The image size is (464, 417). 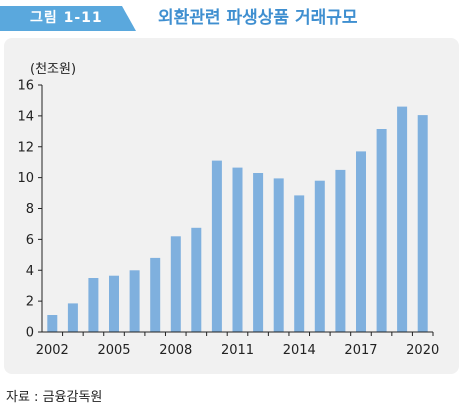 I want to click on x-tick-label: 2002, so click(x=52, y=350).